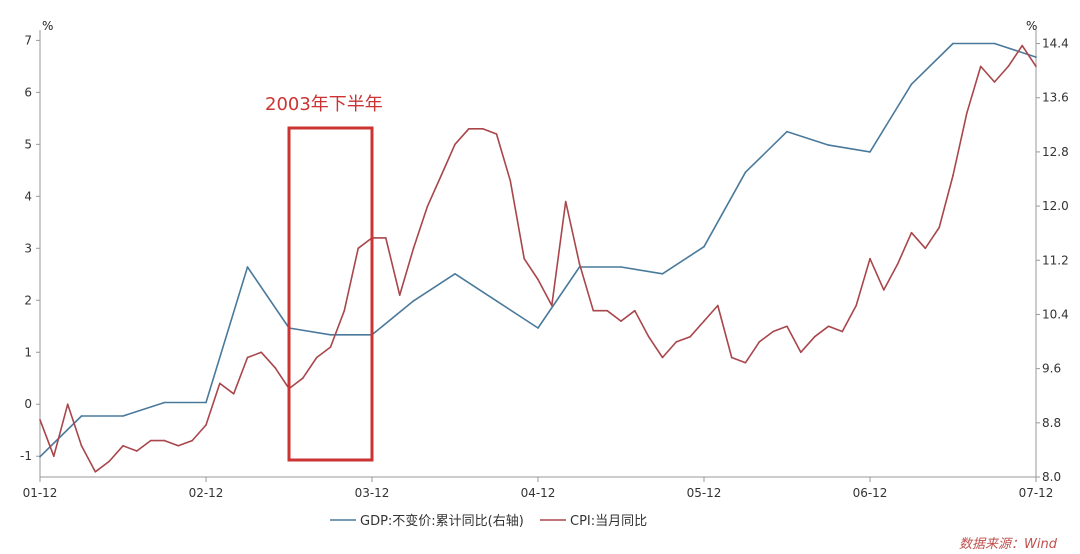  I want to click on left-tick-label: 3, so click(28, 248).